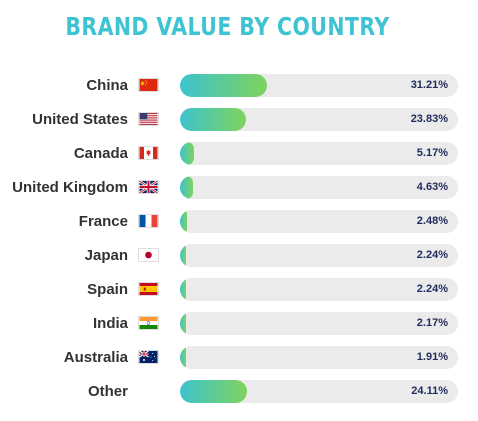 Image resolution: width=478 pixels, height=421 pixels. Describe the element at coordinates (429, 119) in the screenshot. I see `value-label: 23.83%` at that location.